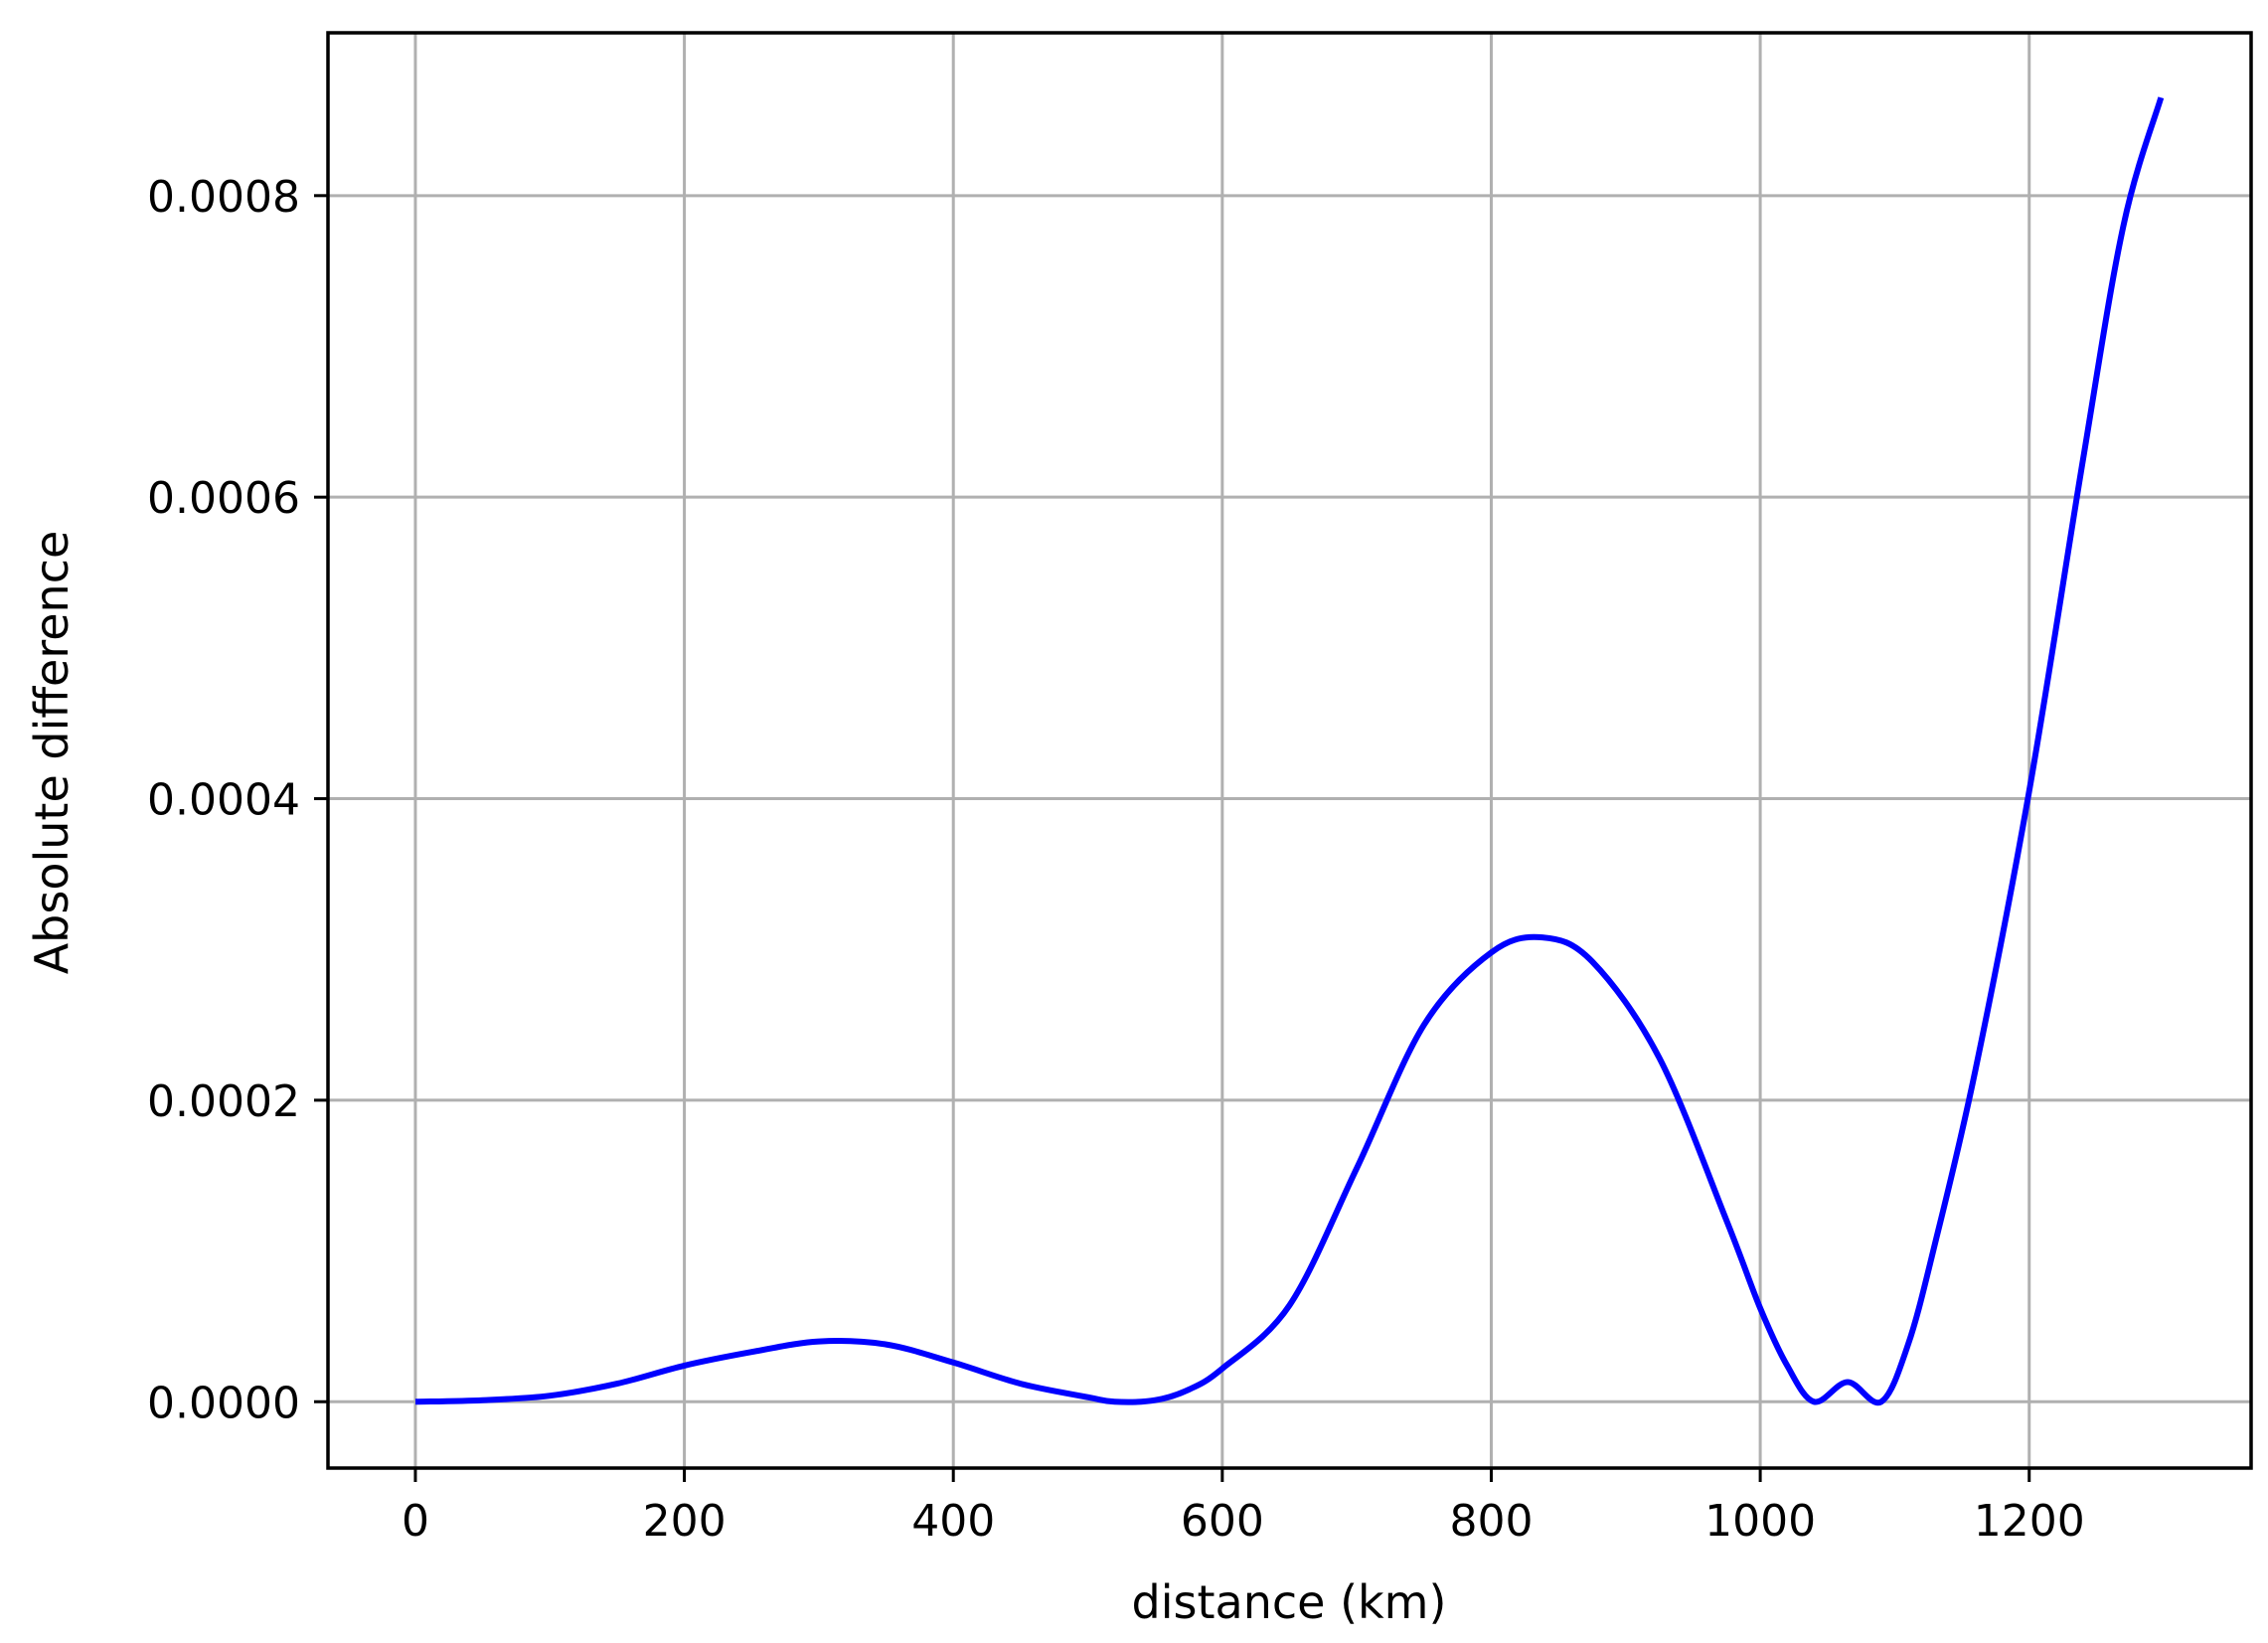 This screenshot has height=1643, width=2268. I want to click on y-tick-label: 0.0004, so click(224, 800).